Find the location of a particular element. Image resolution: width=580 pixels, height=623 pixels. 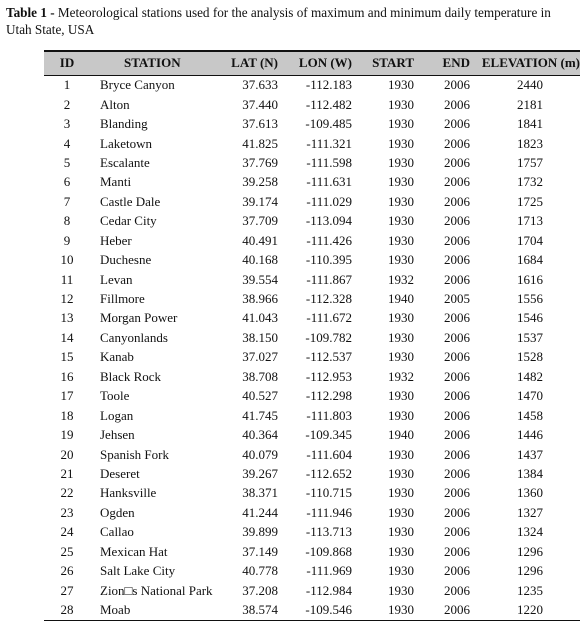

cell-id: 11 is located at coordinates (67, 279).